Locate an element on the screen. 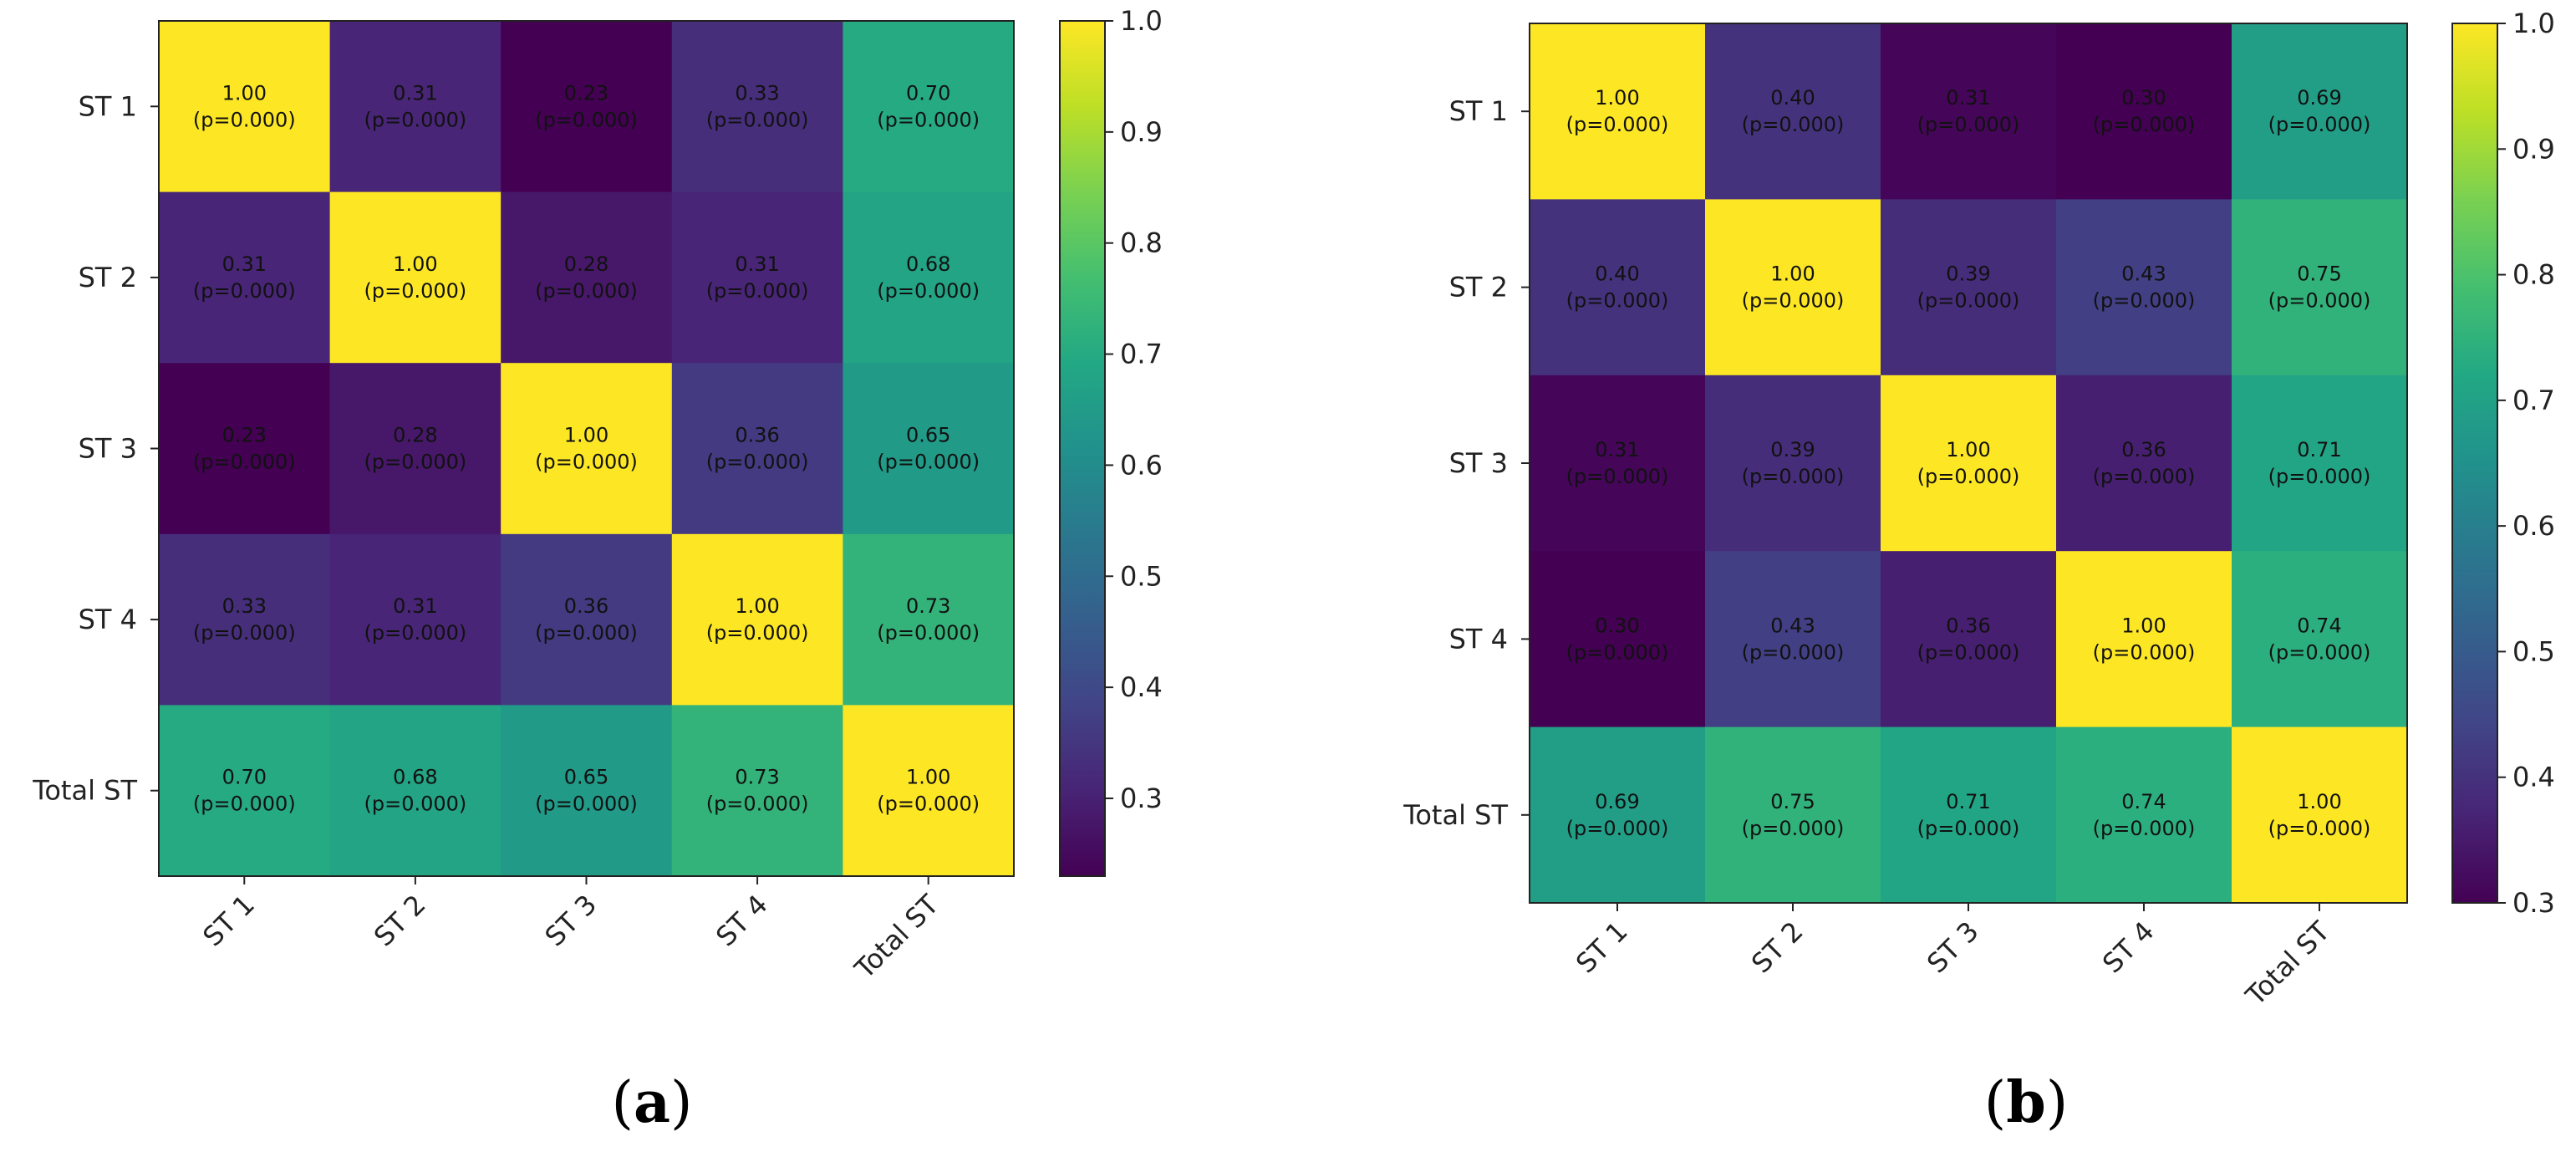  heatmap-b-cell-r1-c1 is located at coordinates (1618, 112).